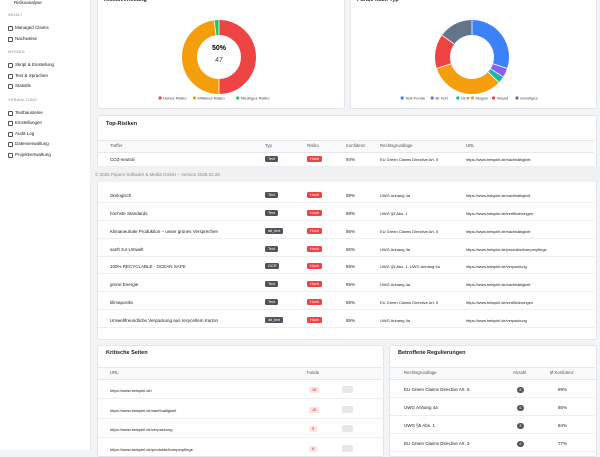  I want to click on nav-item: Textbausteine, so click(29, 112).